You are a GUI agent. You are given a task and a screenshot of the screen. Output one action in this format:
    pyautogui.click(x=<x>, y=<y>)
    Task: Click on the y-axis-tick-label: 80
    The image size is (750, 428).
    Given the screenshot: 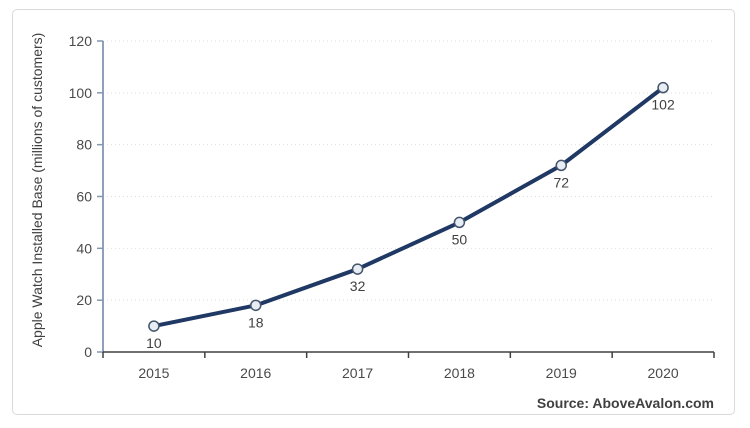 What is the action you would take?
    pyautogui.click(x=84, y=145)
    